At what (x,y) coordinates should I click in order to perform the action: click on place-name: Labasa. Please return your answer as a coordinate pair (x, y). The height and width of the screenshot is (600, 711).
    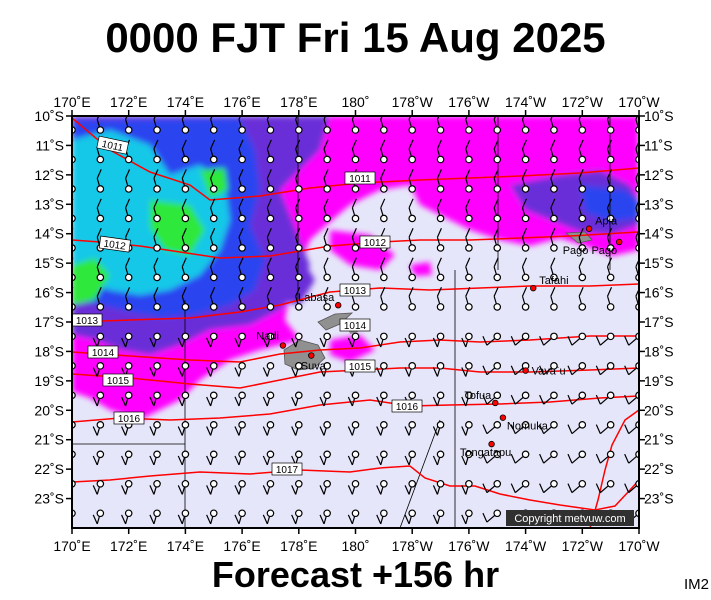
    Looking at the image, I should click on (316, 298).